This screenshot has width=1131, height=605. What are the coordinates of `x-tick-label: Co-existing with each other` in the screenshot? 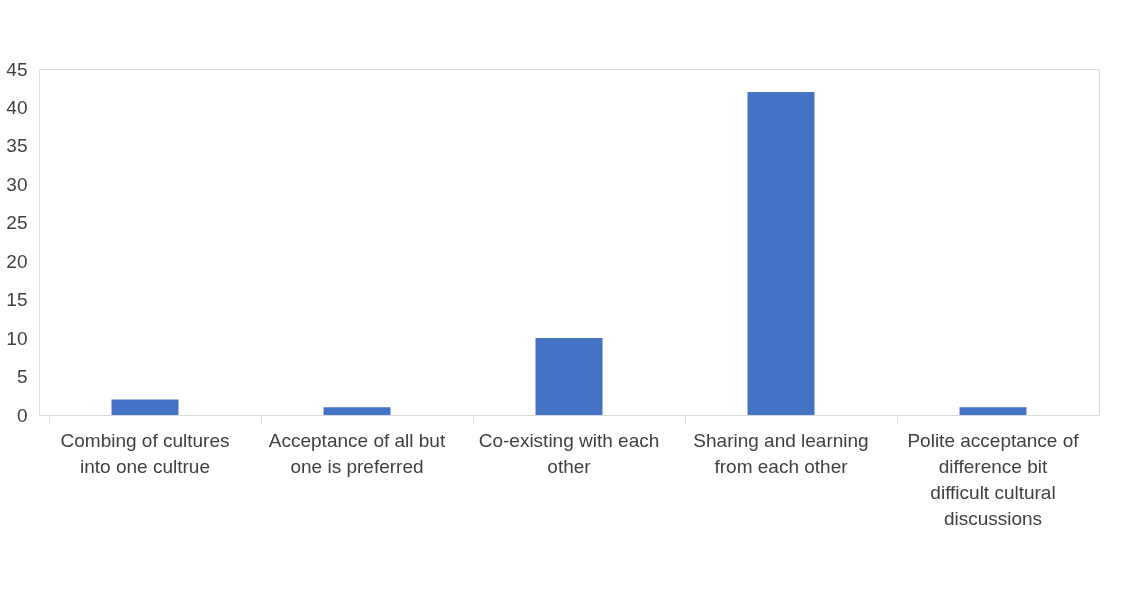 It's located at (569, 453).